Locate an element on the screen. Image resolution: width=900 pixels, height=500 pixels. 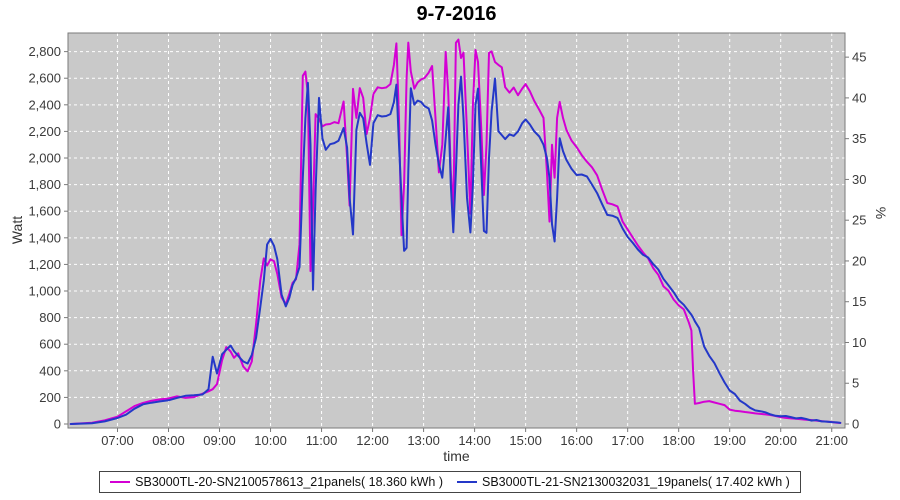
watt-tick-label: 0 is located at coordinates (57, 424).